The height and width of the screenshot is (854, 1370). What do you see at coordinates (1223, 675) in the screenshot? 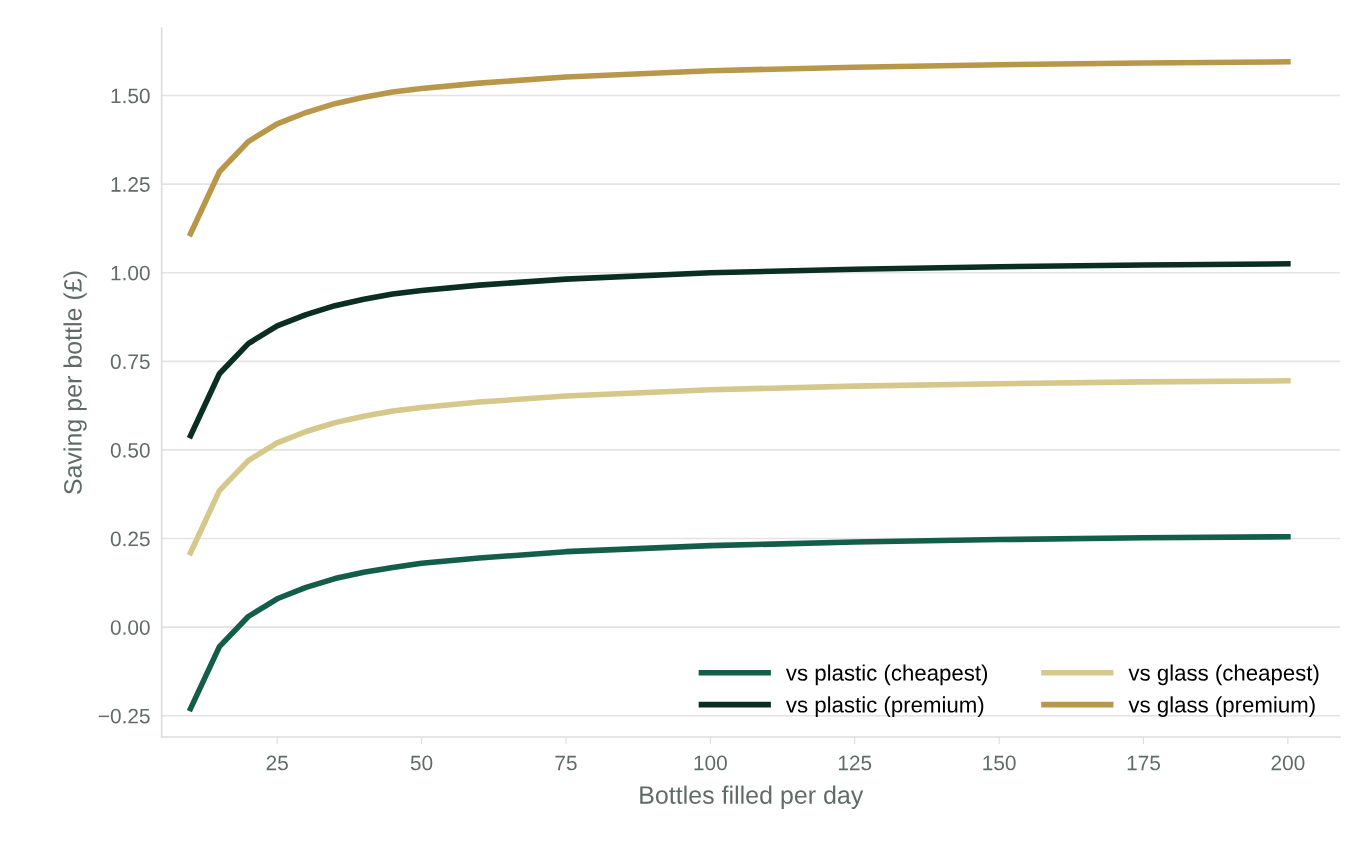
I see `legend-label: vs glass (cheapest)` at bounding box center [1223, 675].